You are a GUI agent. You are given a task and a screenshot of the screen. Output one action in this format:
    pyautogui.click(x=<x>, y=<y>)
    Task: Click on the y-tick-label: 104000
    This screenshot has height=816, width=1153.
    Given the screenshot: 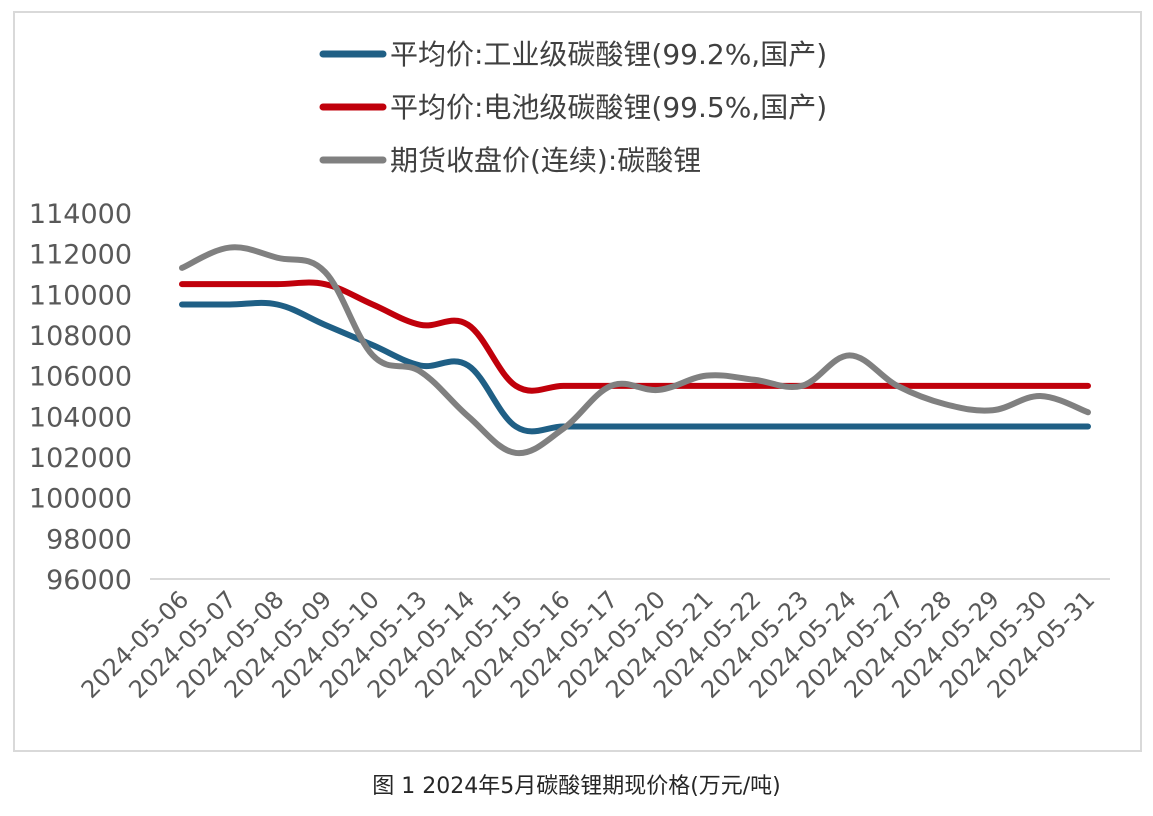 What is the action you would take?
    pyautogui.click(x=80, y=417)
    